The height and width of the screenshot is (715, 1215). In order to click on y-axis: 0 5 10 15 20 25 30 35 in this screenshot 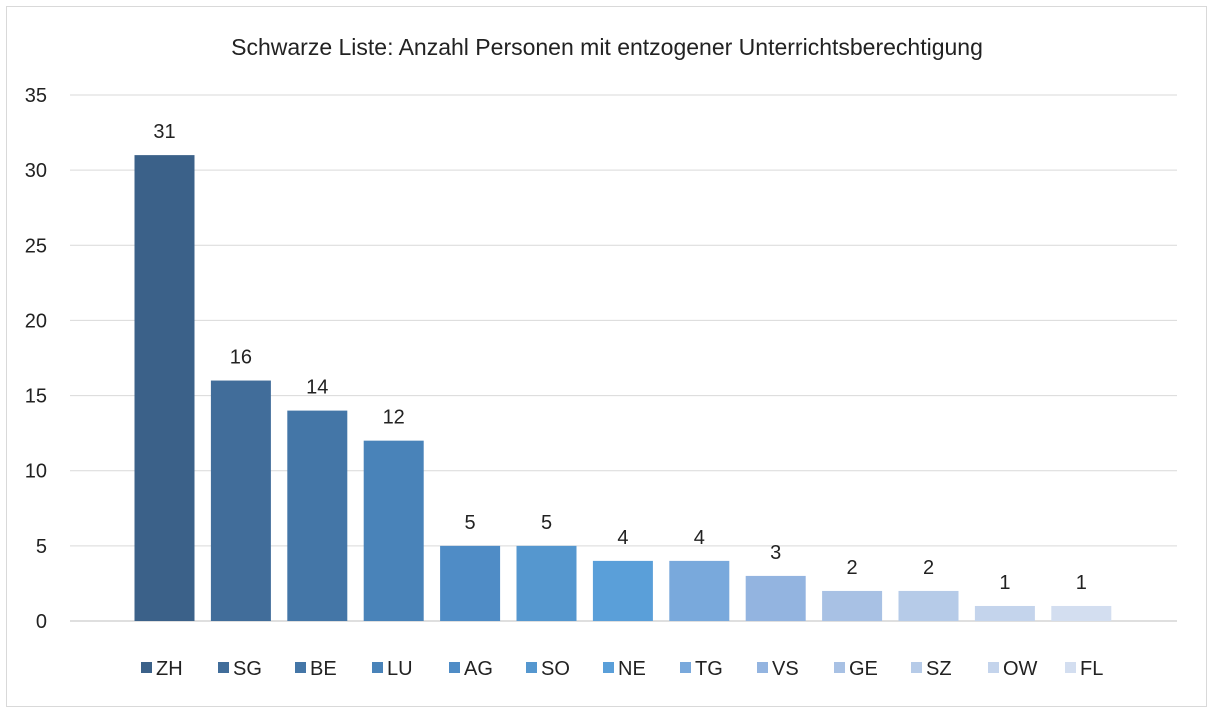, I will do `click(36, 359)`.